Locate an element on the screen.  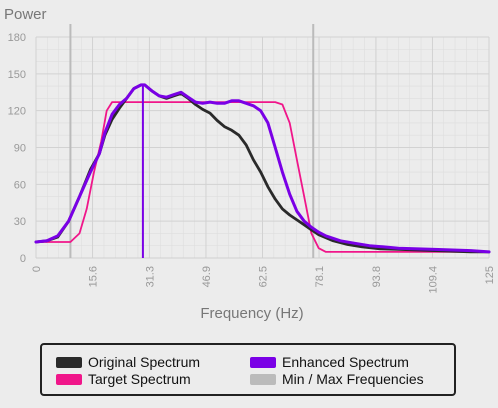
legend-label-original: Original Spectrum is located at coordinates (144, 362).